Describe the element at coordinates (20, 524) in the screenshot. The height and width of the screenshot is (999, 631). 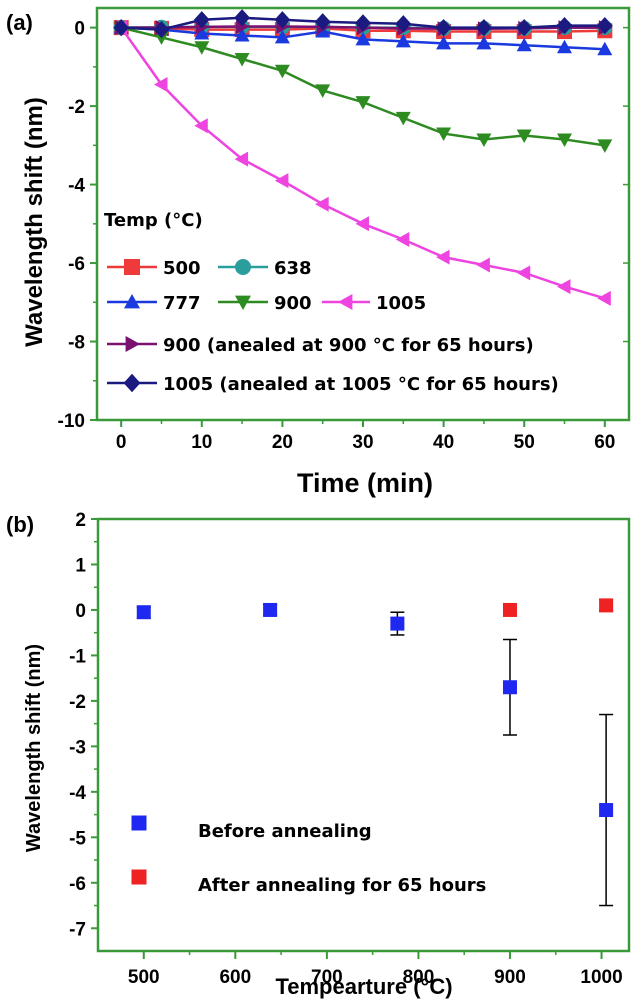
I see `panel-b-tag: (b)` at that location.